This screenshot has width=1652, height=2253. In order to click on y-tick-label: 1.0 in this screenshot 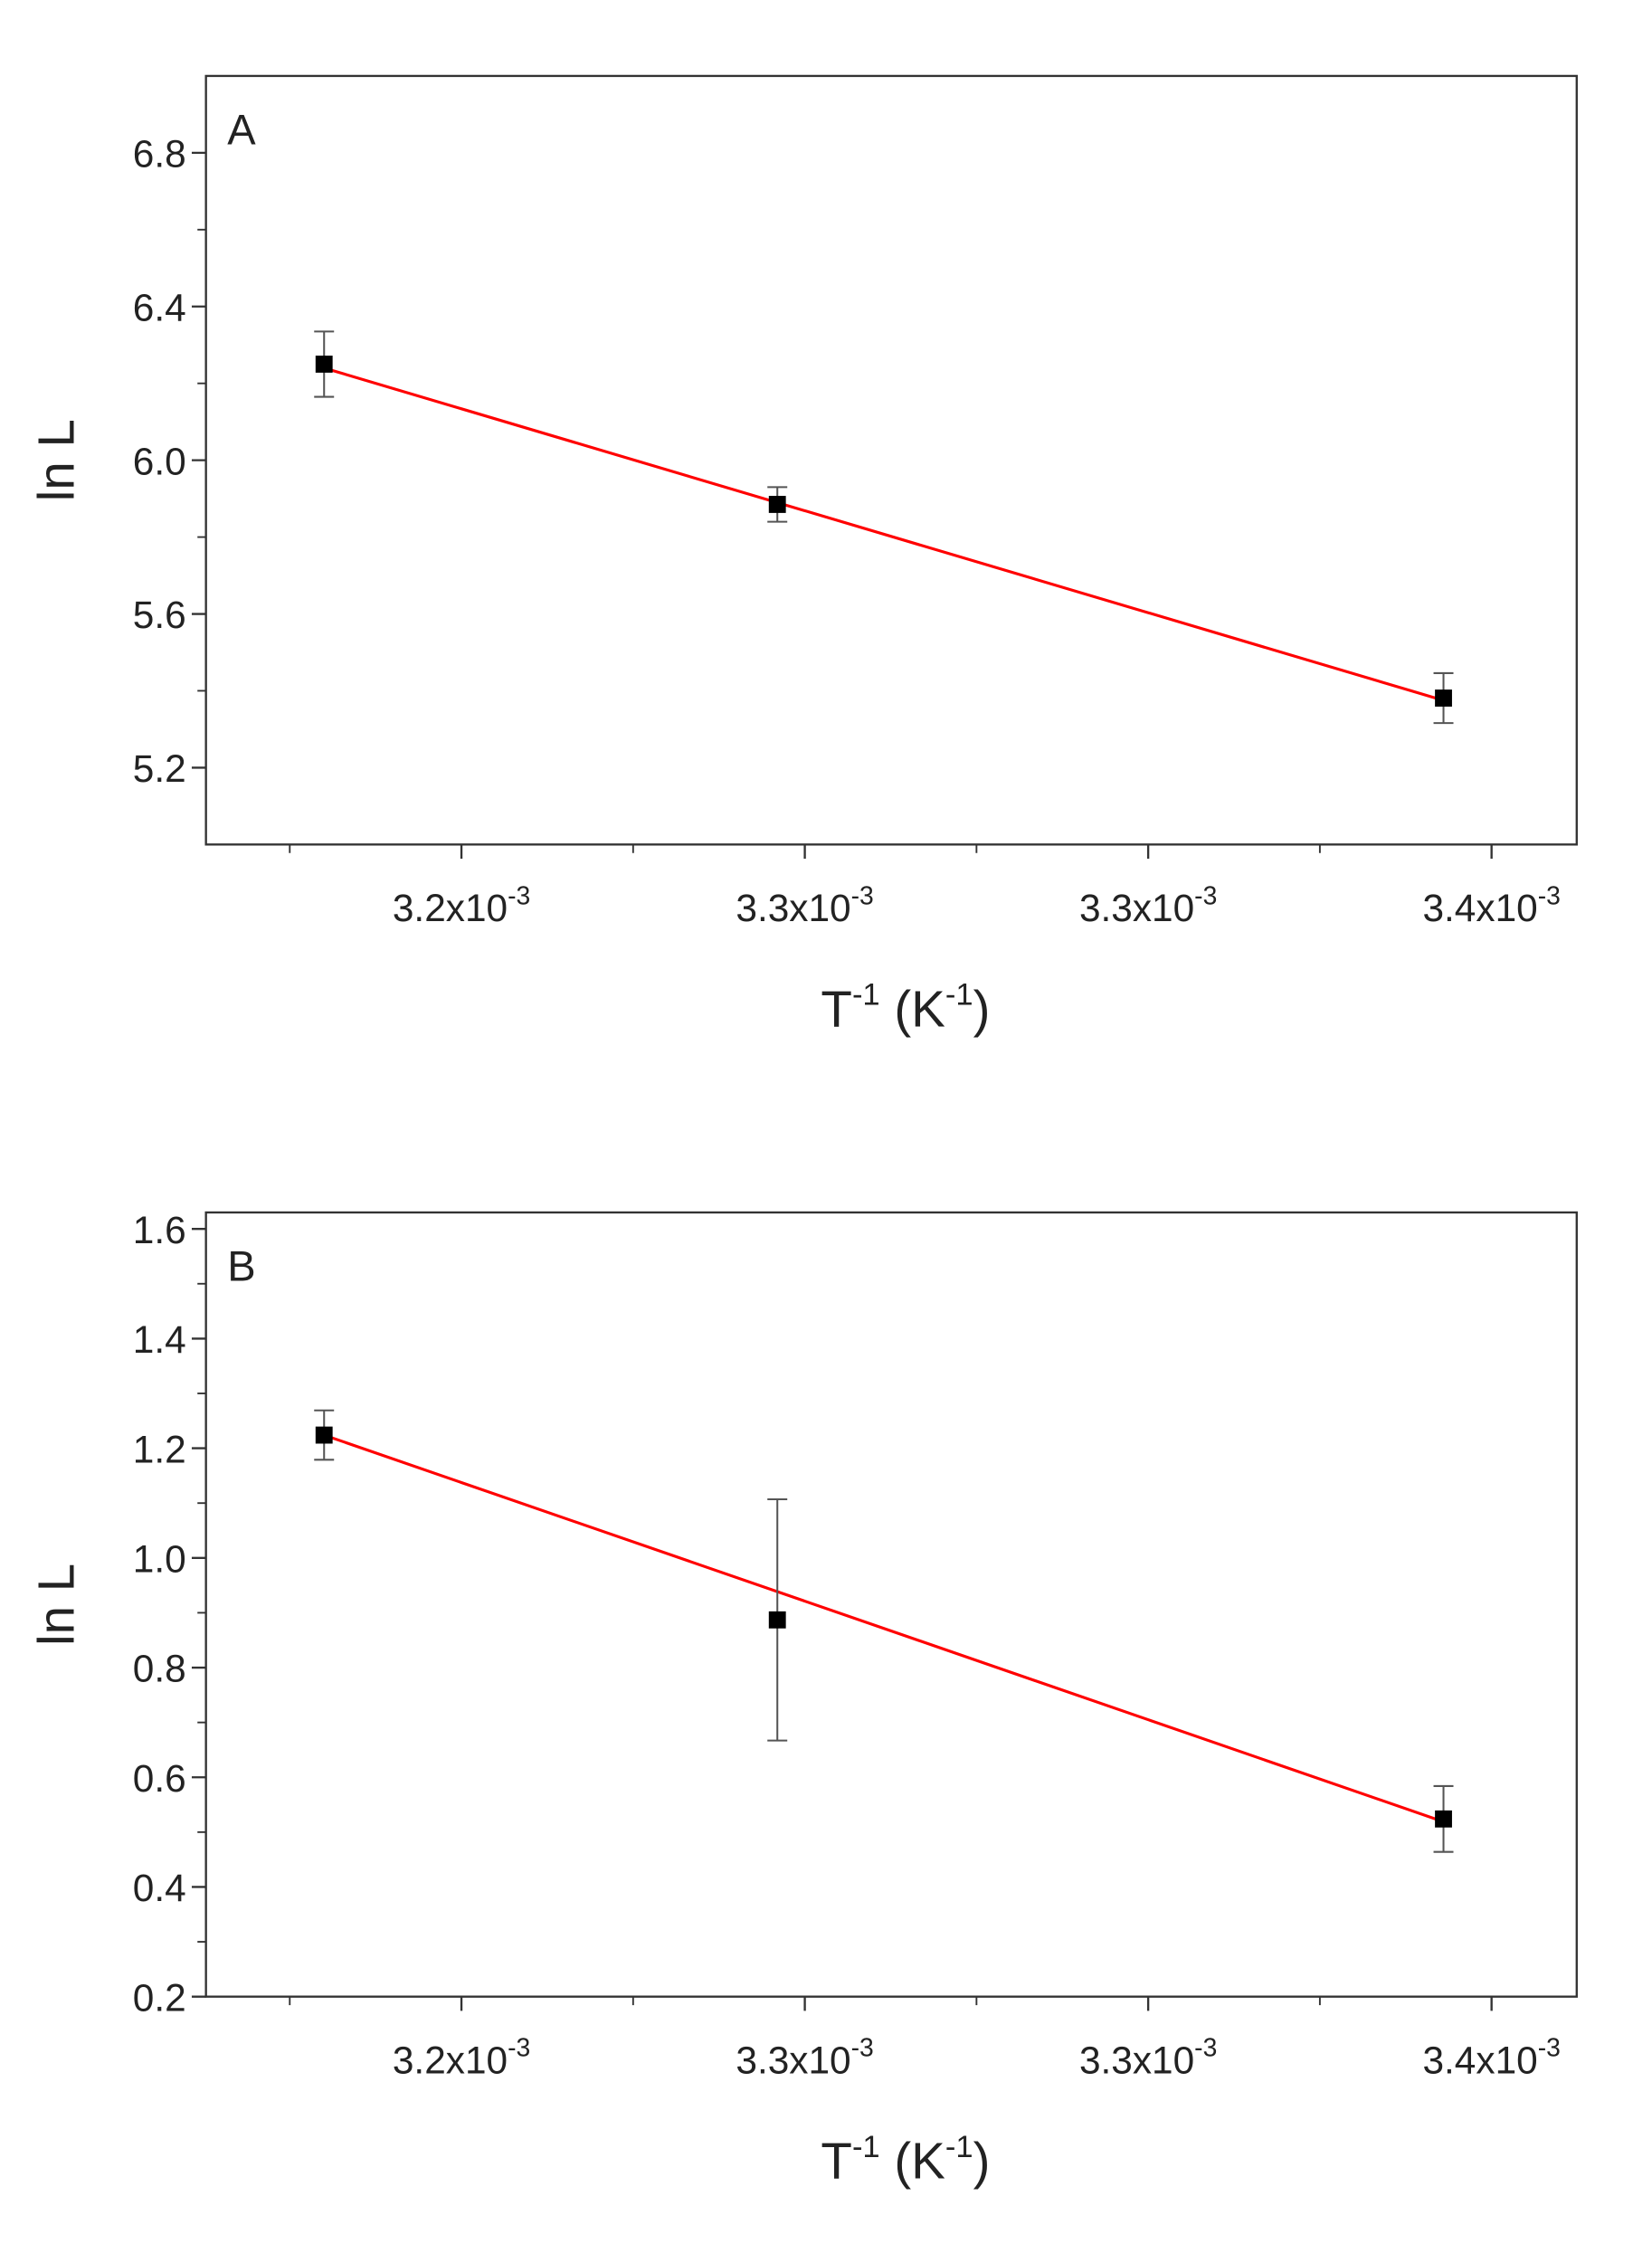, I will do `click(159, 1559)`.